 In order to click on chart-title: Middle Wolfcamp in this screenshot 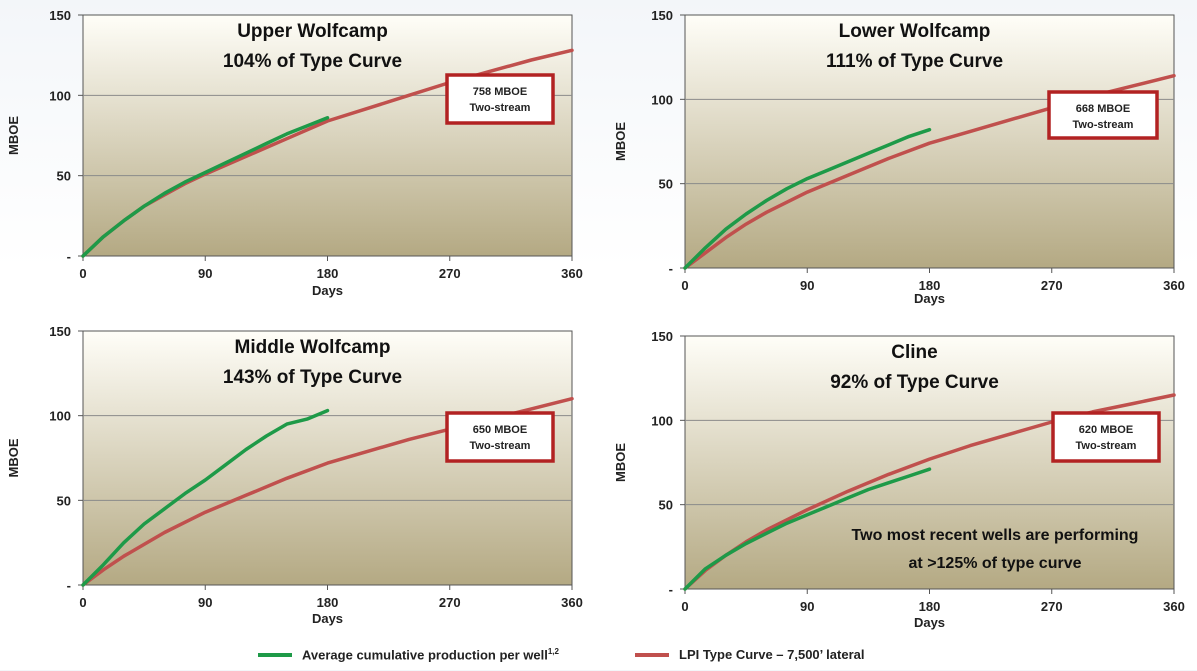, I will do `click(313, 347)`.